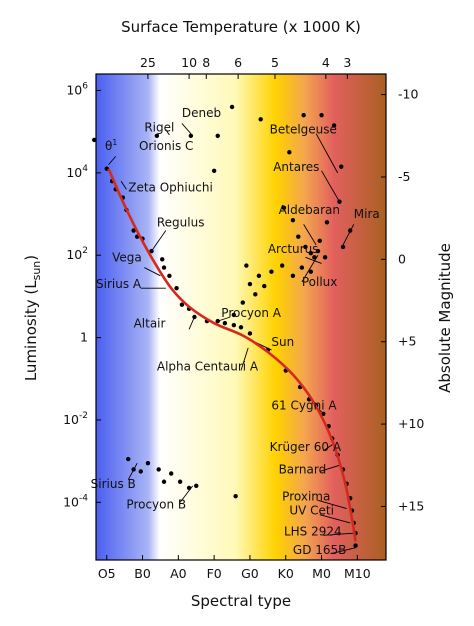  What do you see at coordinates (311, 511) in the screenshot?
I see `star-label: UV Ceti` at bounding box center [311, 511].